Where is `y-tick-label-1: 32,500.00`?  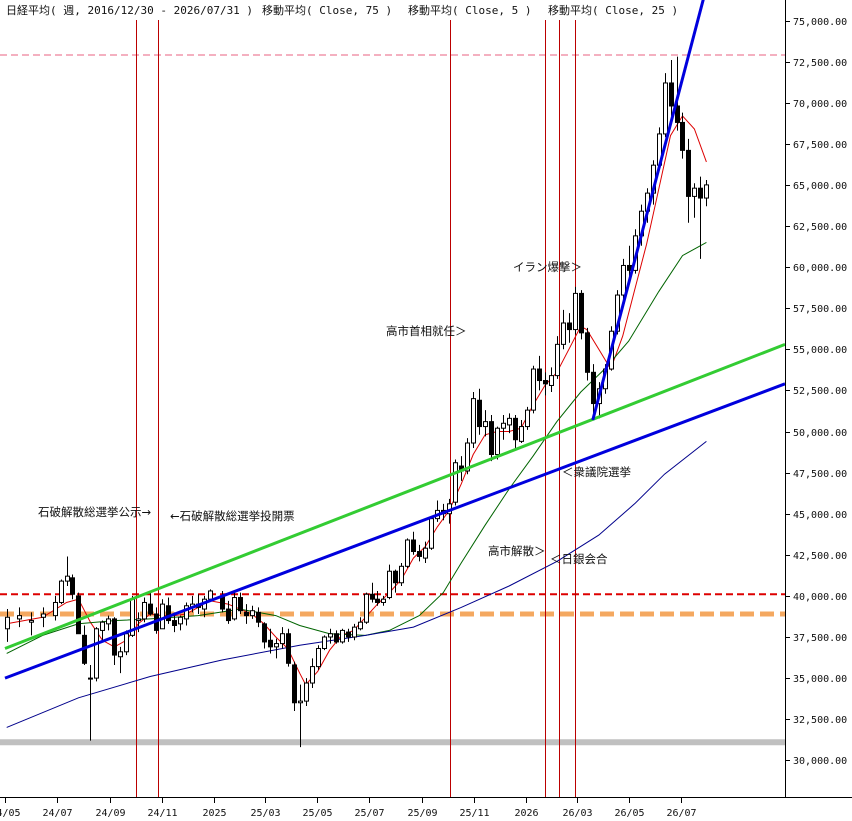
y-tick-label-1: 32,500.00 is located at coordinates (820, 720).